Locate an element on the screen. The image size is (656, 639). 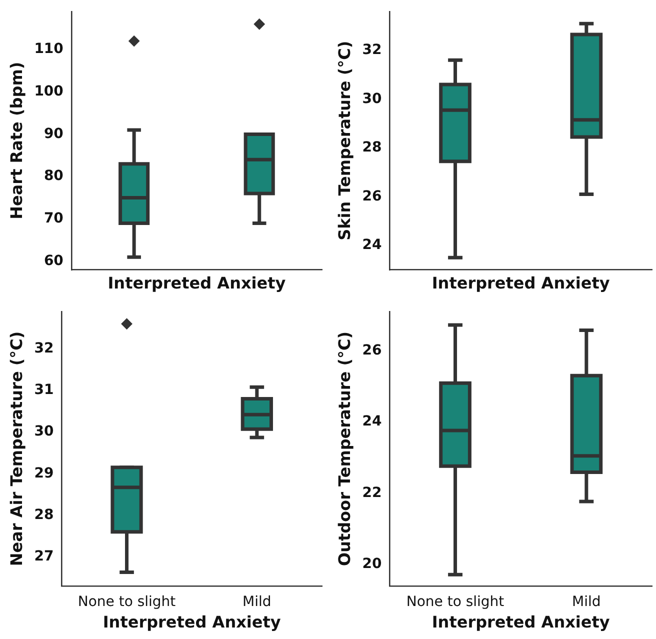
y-tick-label: 60 is located at coordinates (54, 260).